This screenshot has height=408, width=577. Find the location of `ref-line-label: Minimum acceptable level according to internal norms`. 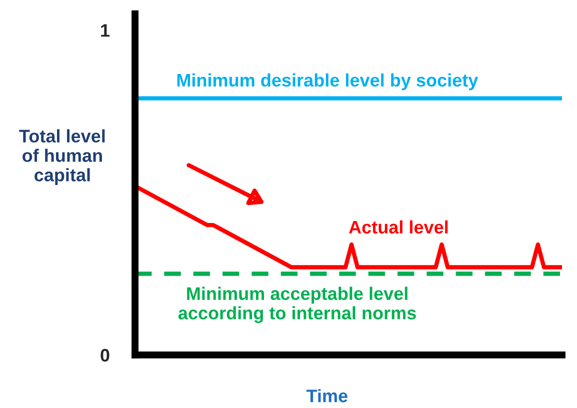

ref-line-label: Minimum acceptable level according to internal norms is located at coordinates (297, 305).